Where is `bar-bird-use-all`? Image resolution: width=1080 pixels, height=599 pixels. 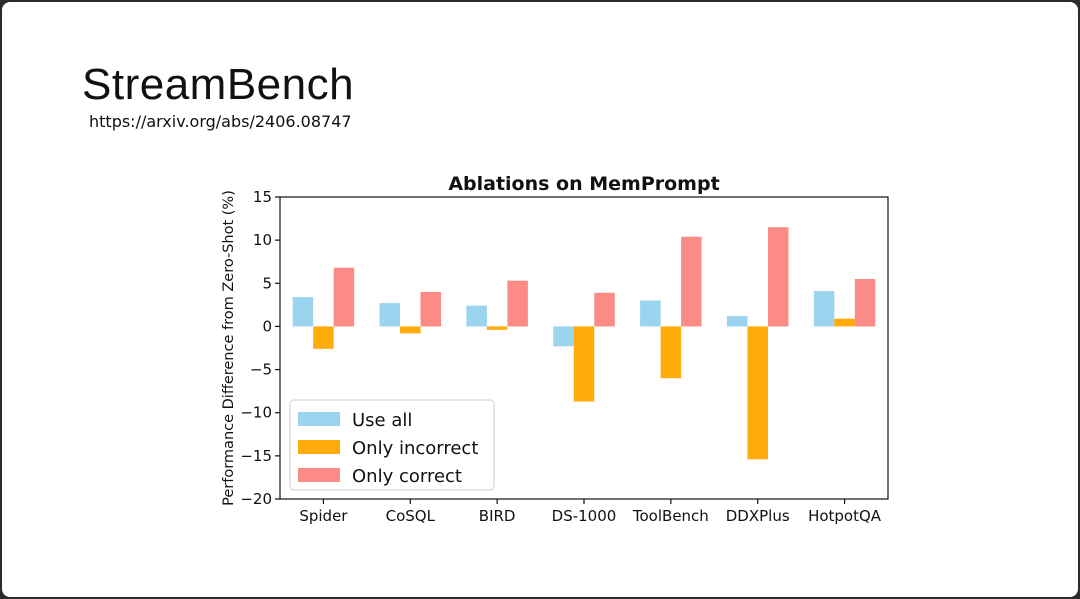 bar-bird-use-all is located at coordinates (476, 316).